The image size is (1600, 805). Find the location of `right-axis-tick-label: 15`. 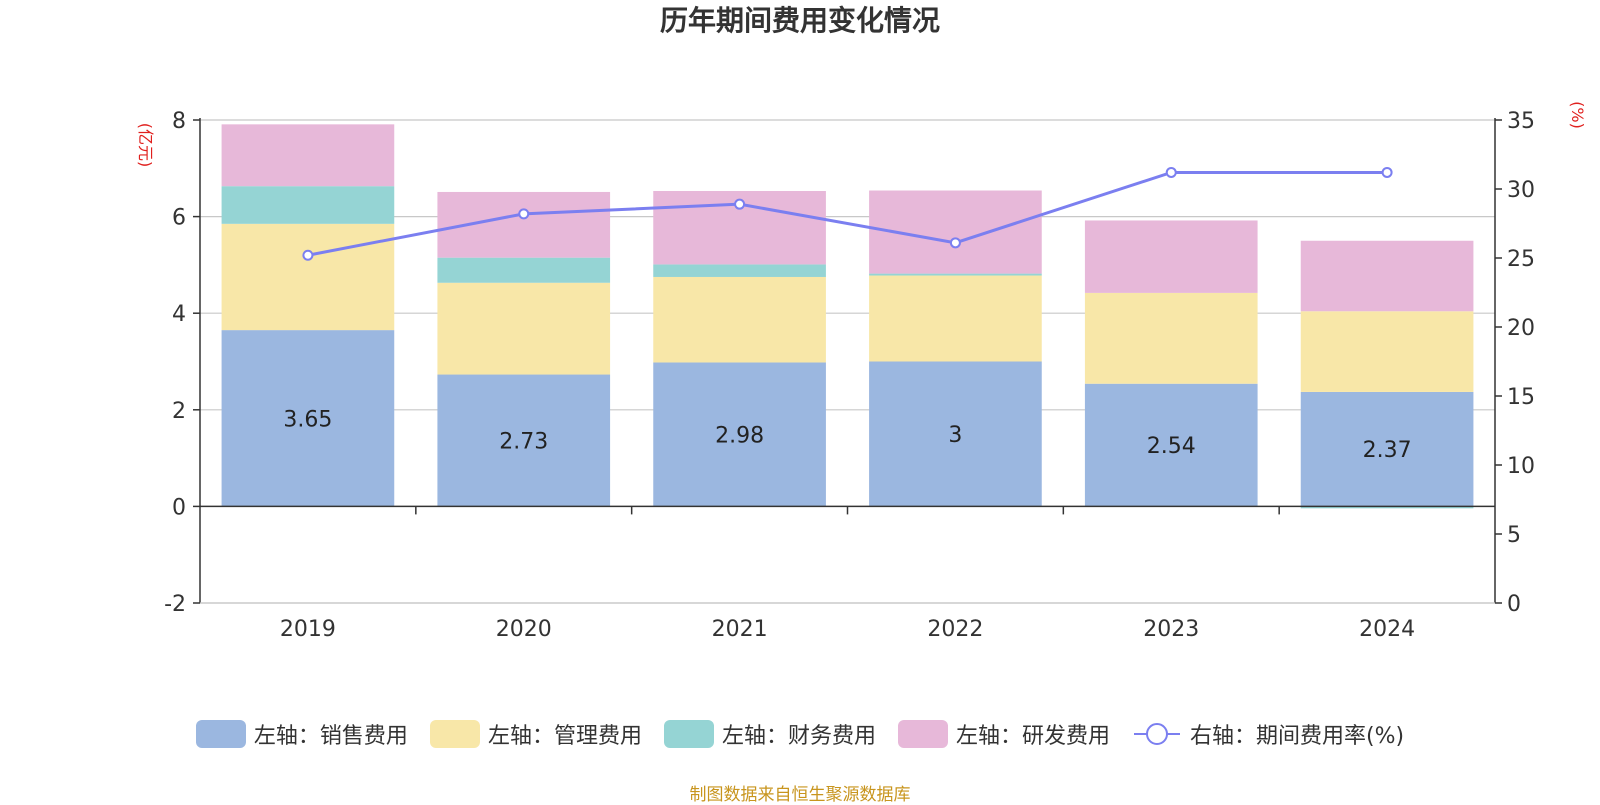

right-axis-tick-label: 15 is located at coordinates (1521, 397).